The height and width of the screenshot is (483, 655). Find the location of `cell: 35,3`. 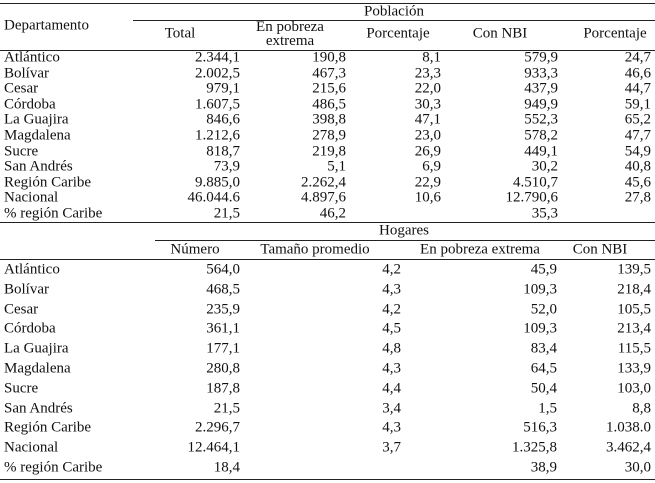

cell: 35,3 is located at coordinates (544, 213).